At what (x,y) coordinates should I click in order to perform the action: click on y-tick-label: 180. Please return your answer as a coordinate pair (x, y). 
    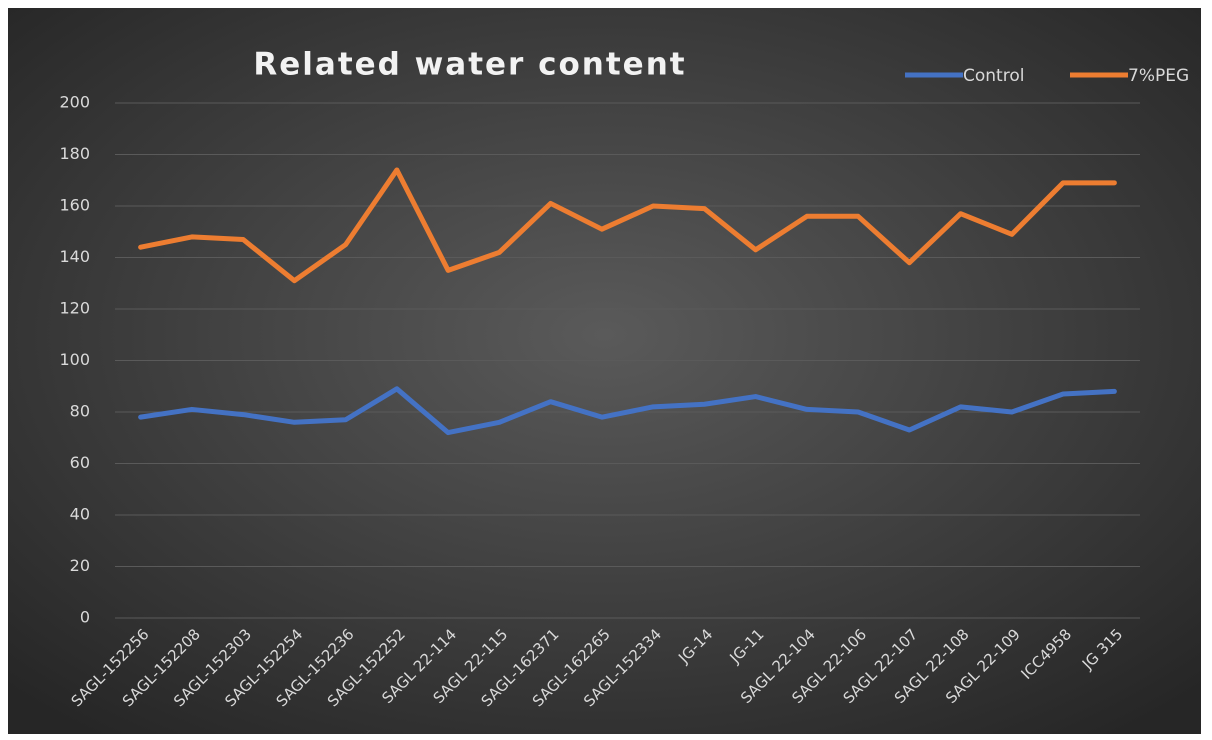
    Looking at the image, I should click on (74, 153).